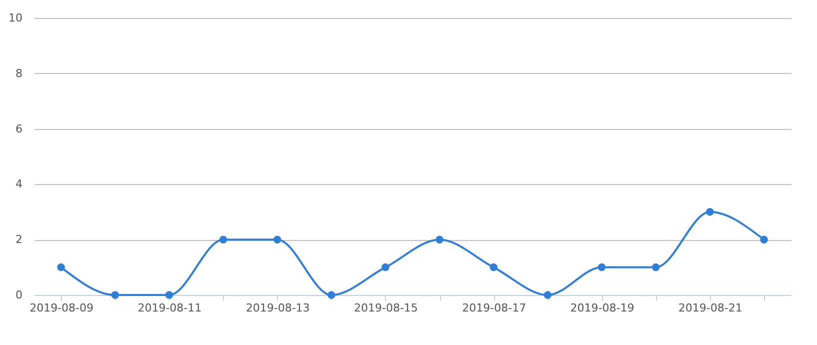 The height and width of the screenshot is (345, 817). Describe the element at coordinates (386, 308) in the screenshot. I see `x-tick-label: 2019-08-15` at that location.